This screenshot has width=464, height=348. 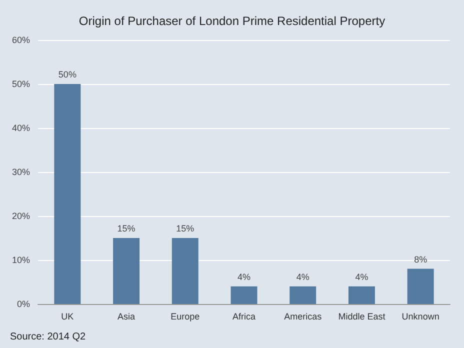 What do you see at coordinates (244, 317) in the screenshot?
I see `x-tick-label: Africa` at bounding box center [244, 317].